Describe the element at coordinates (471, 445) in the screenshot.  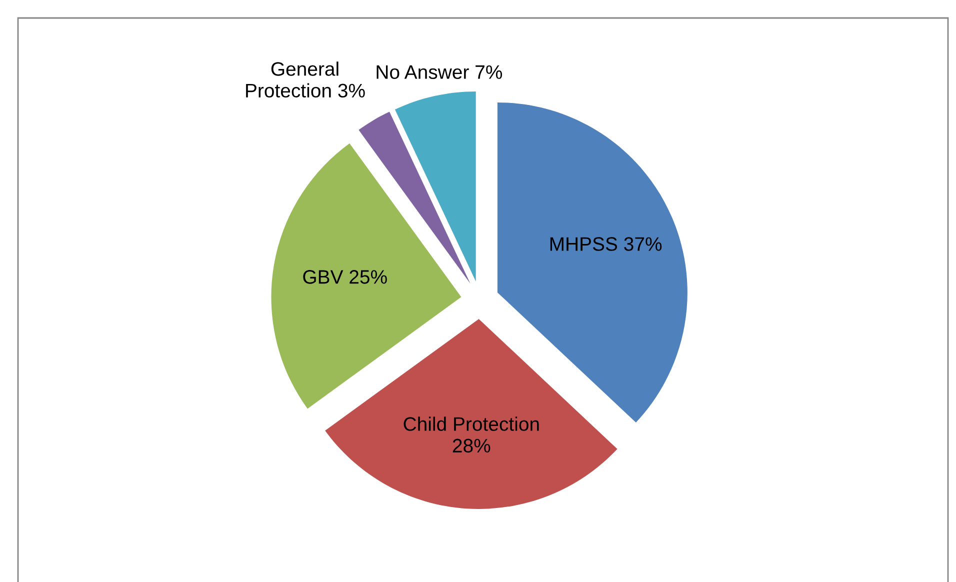
I see `data-label: 28%` at that location.